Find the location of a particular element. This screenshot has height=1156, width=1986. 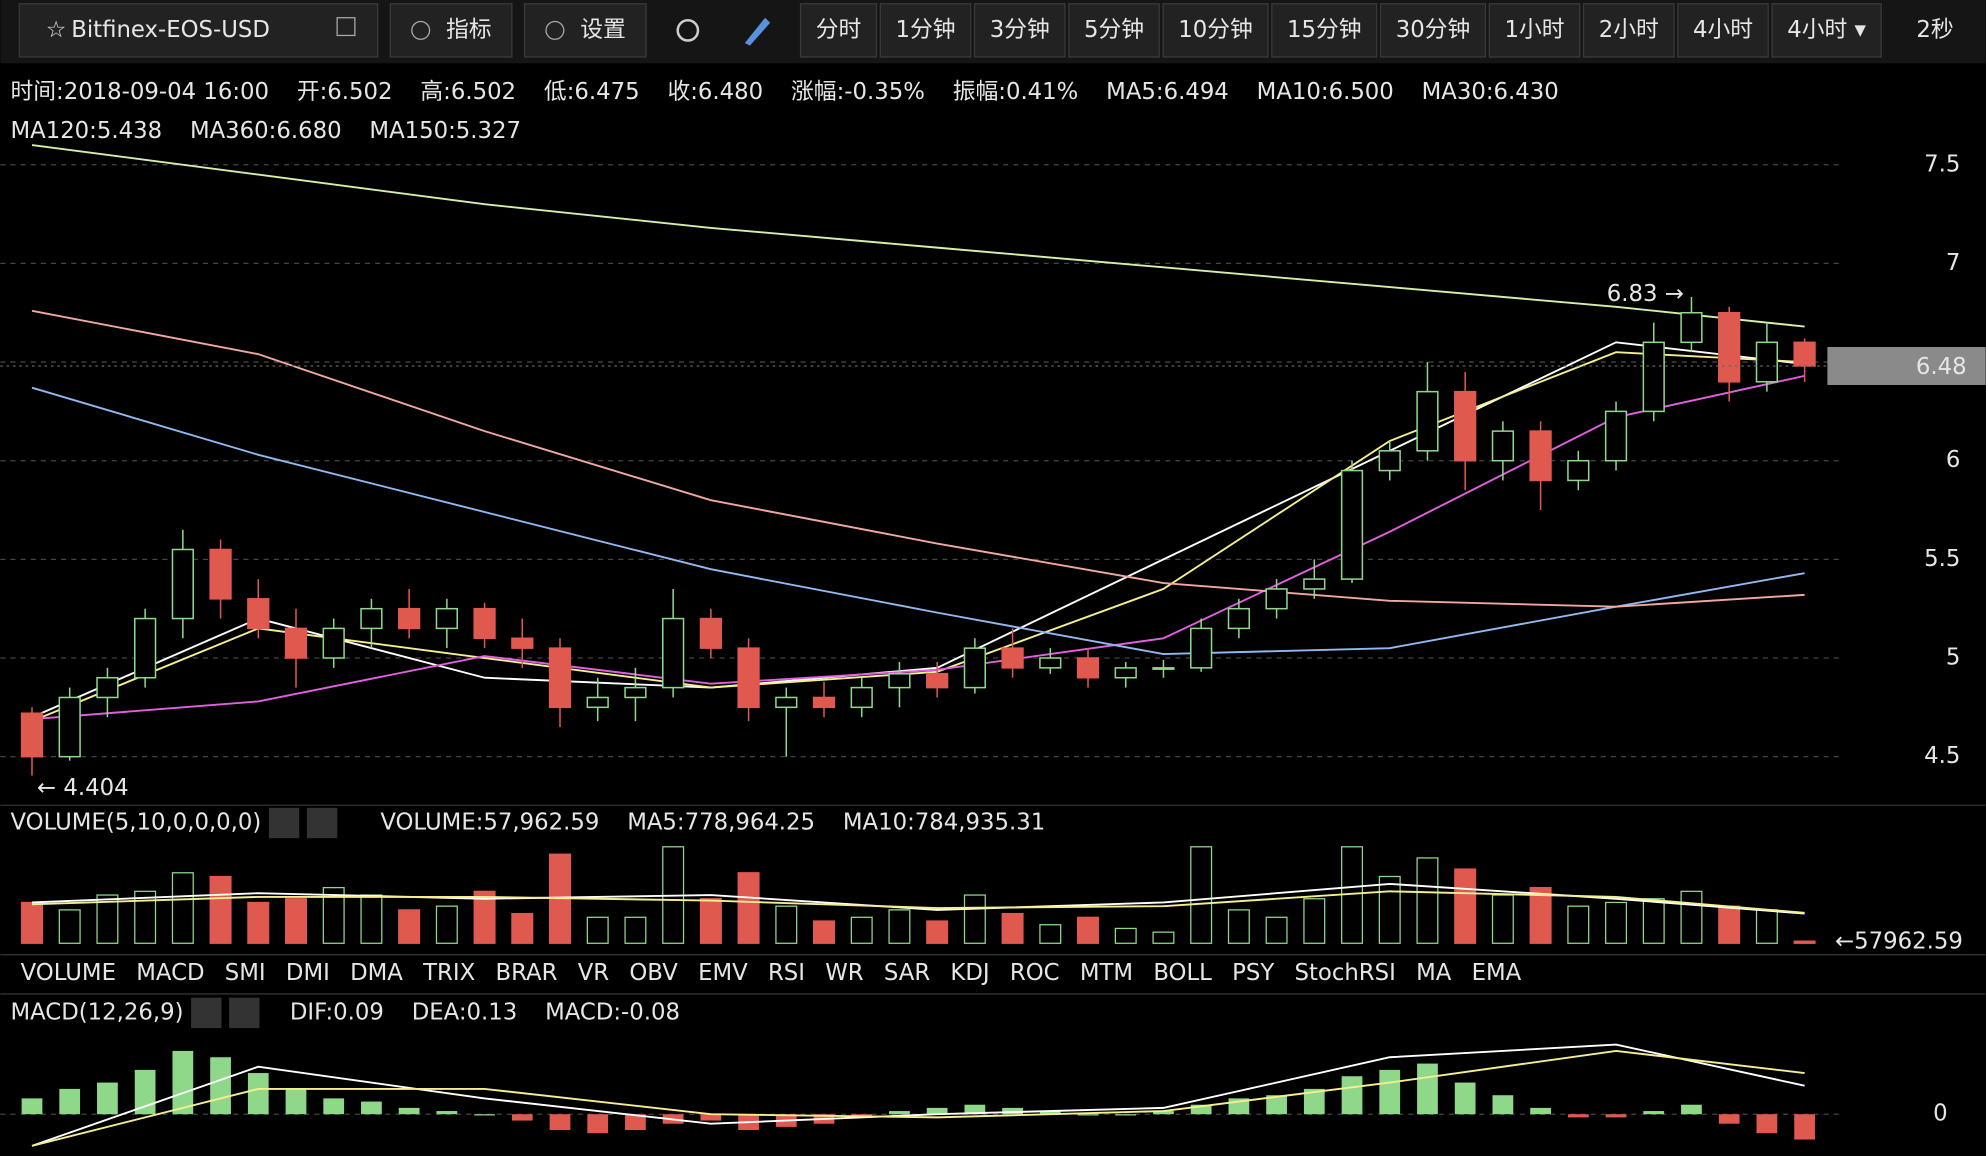

macd-legend: DEA:0.13 is located at coordinates (465, 1012).